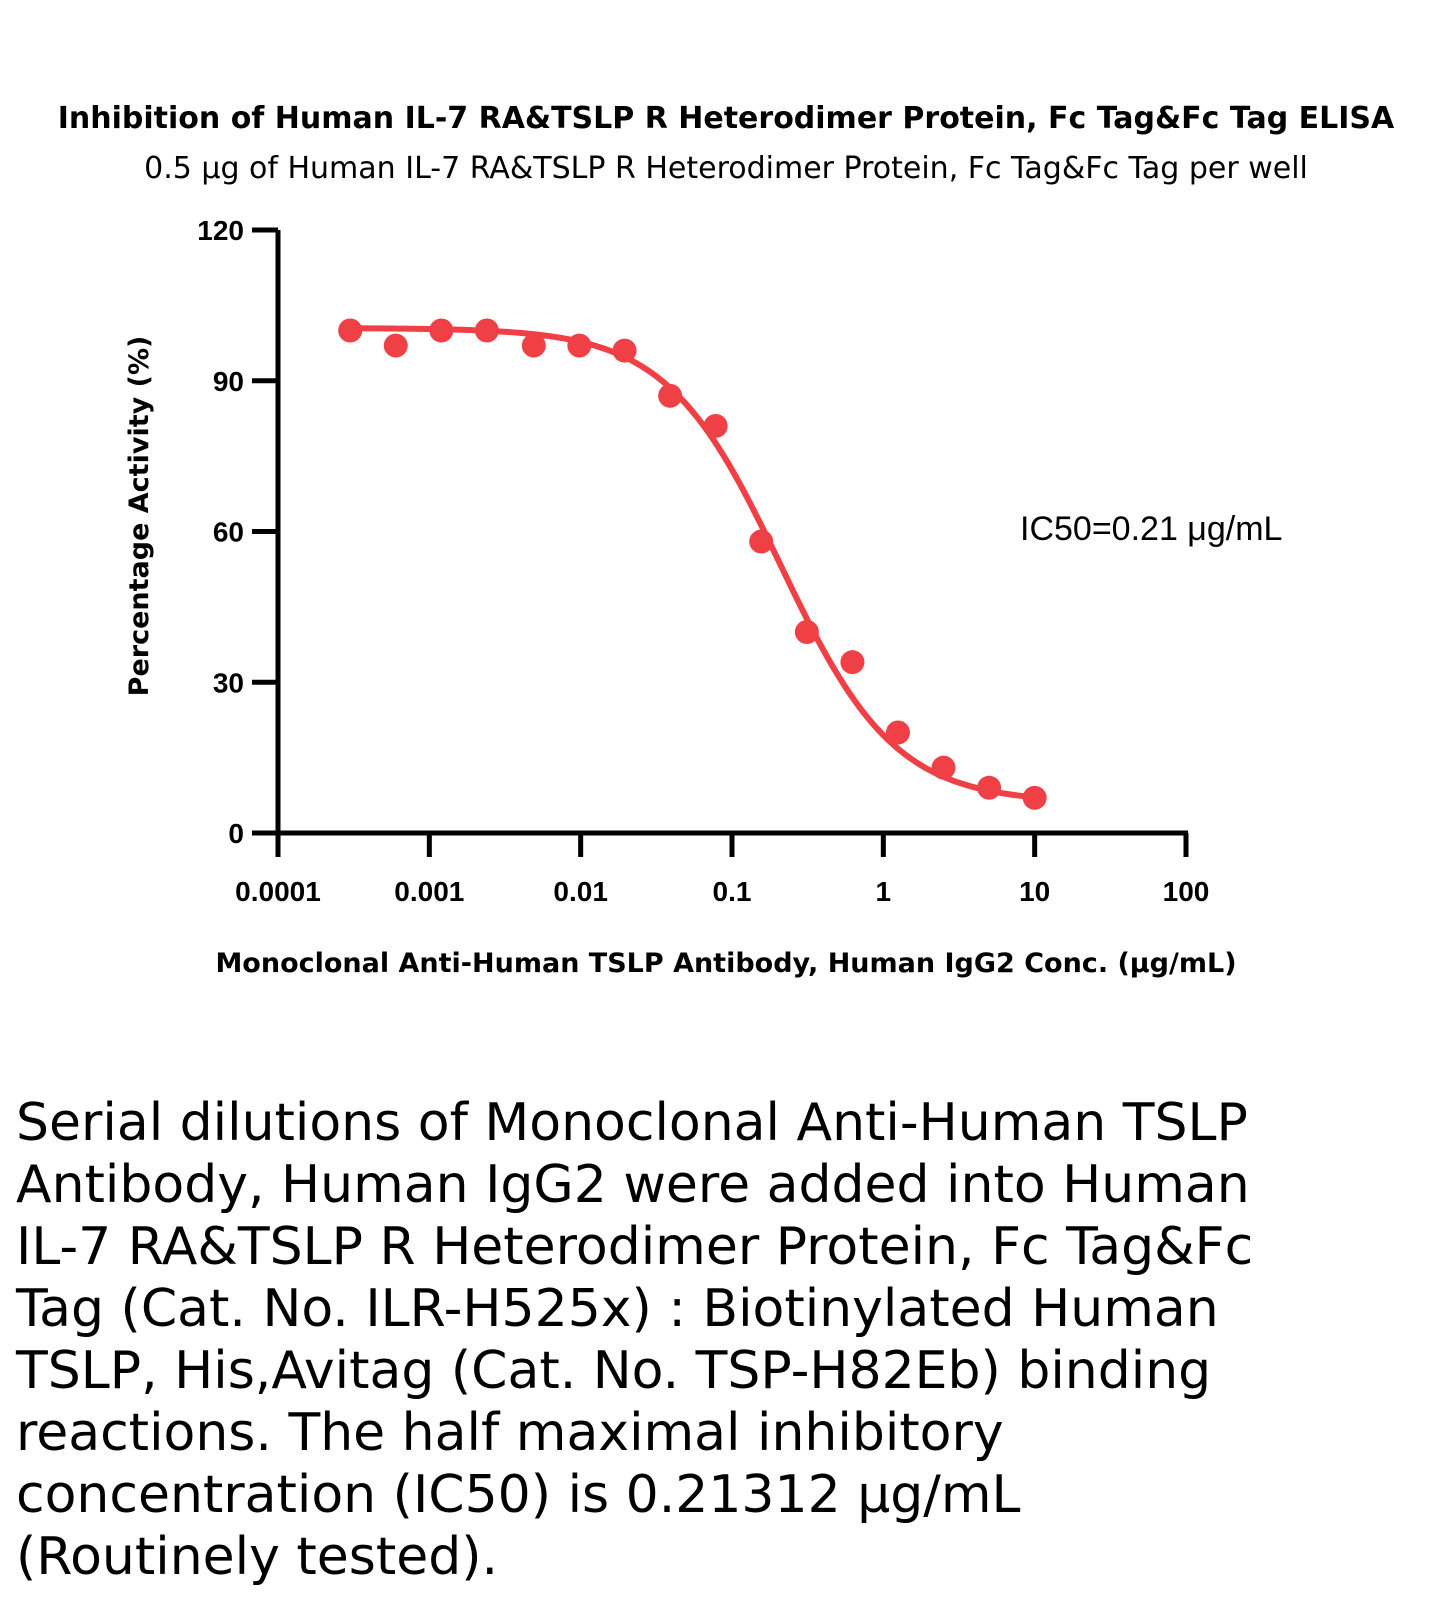 This screenshot has width=1452, height=1607. I want to click on y-axis-ticks: 0 30 60 90 120, so click(237, 532).